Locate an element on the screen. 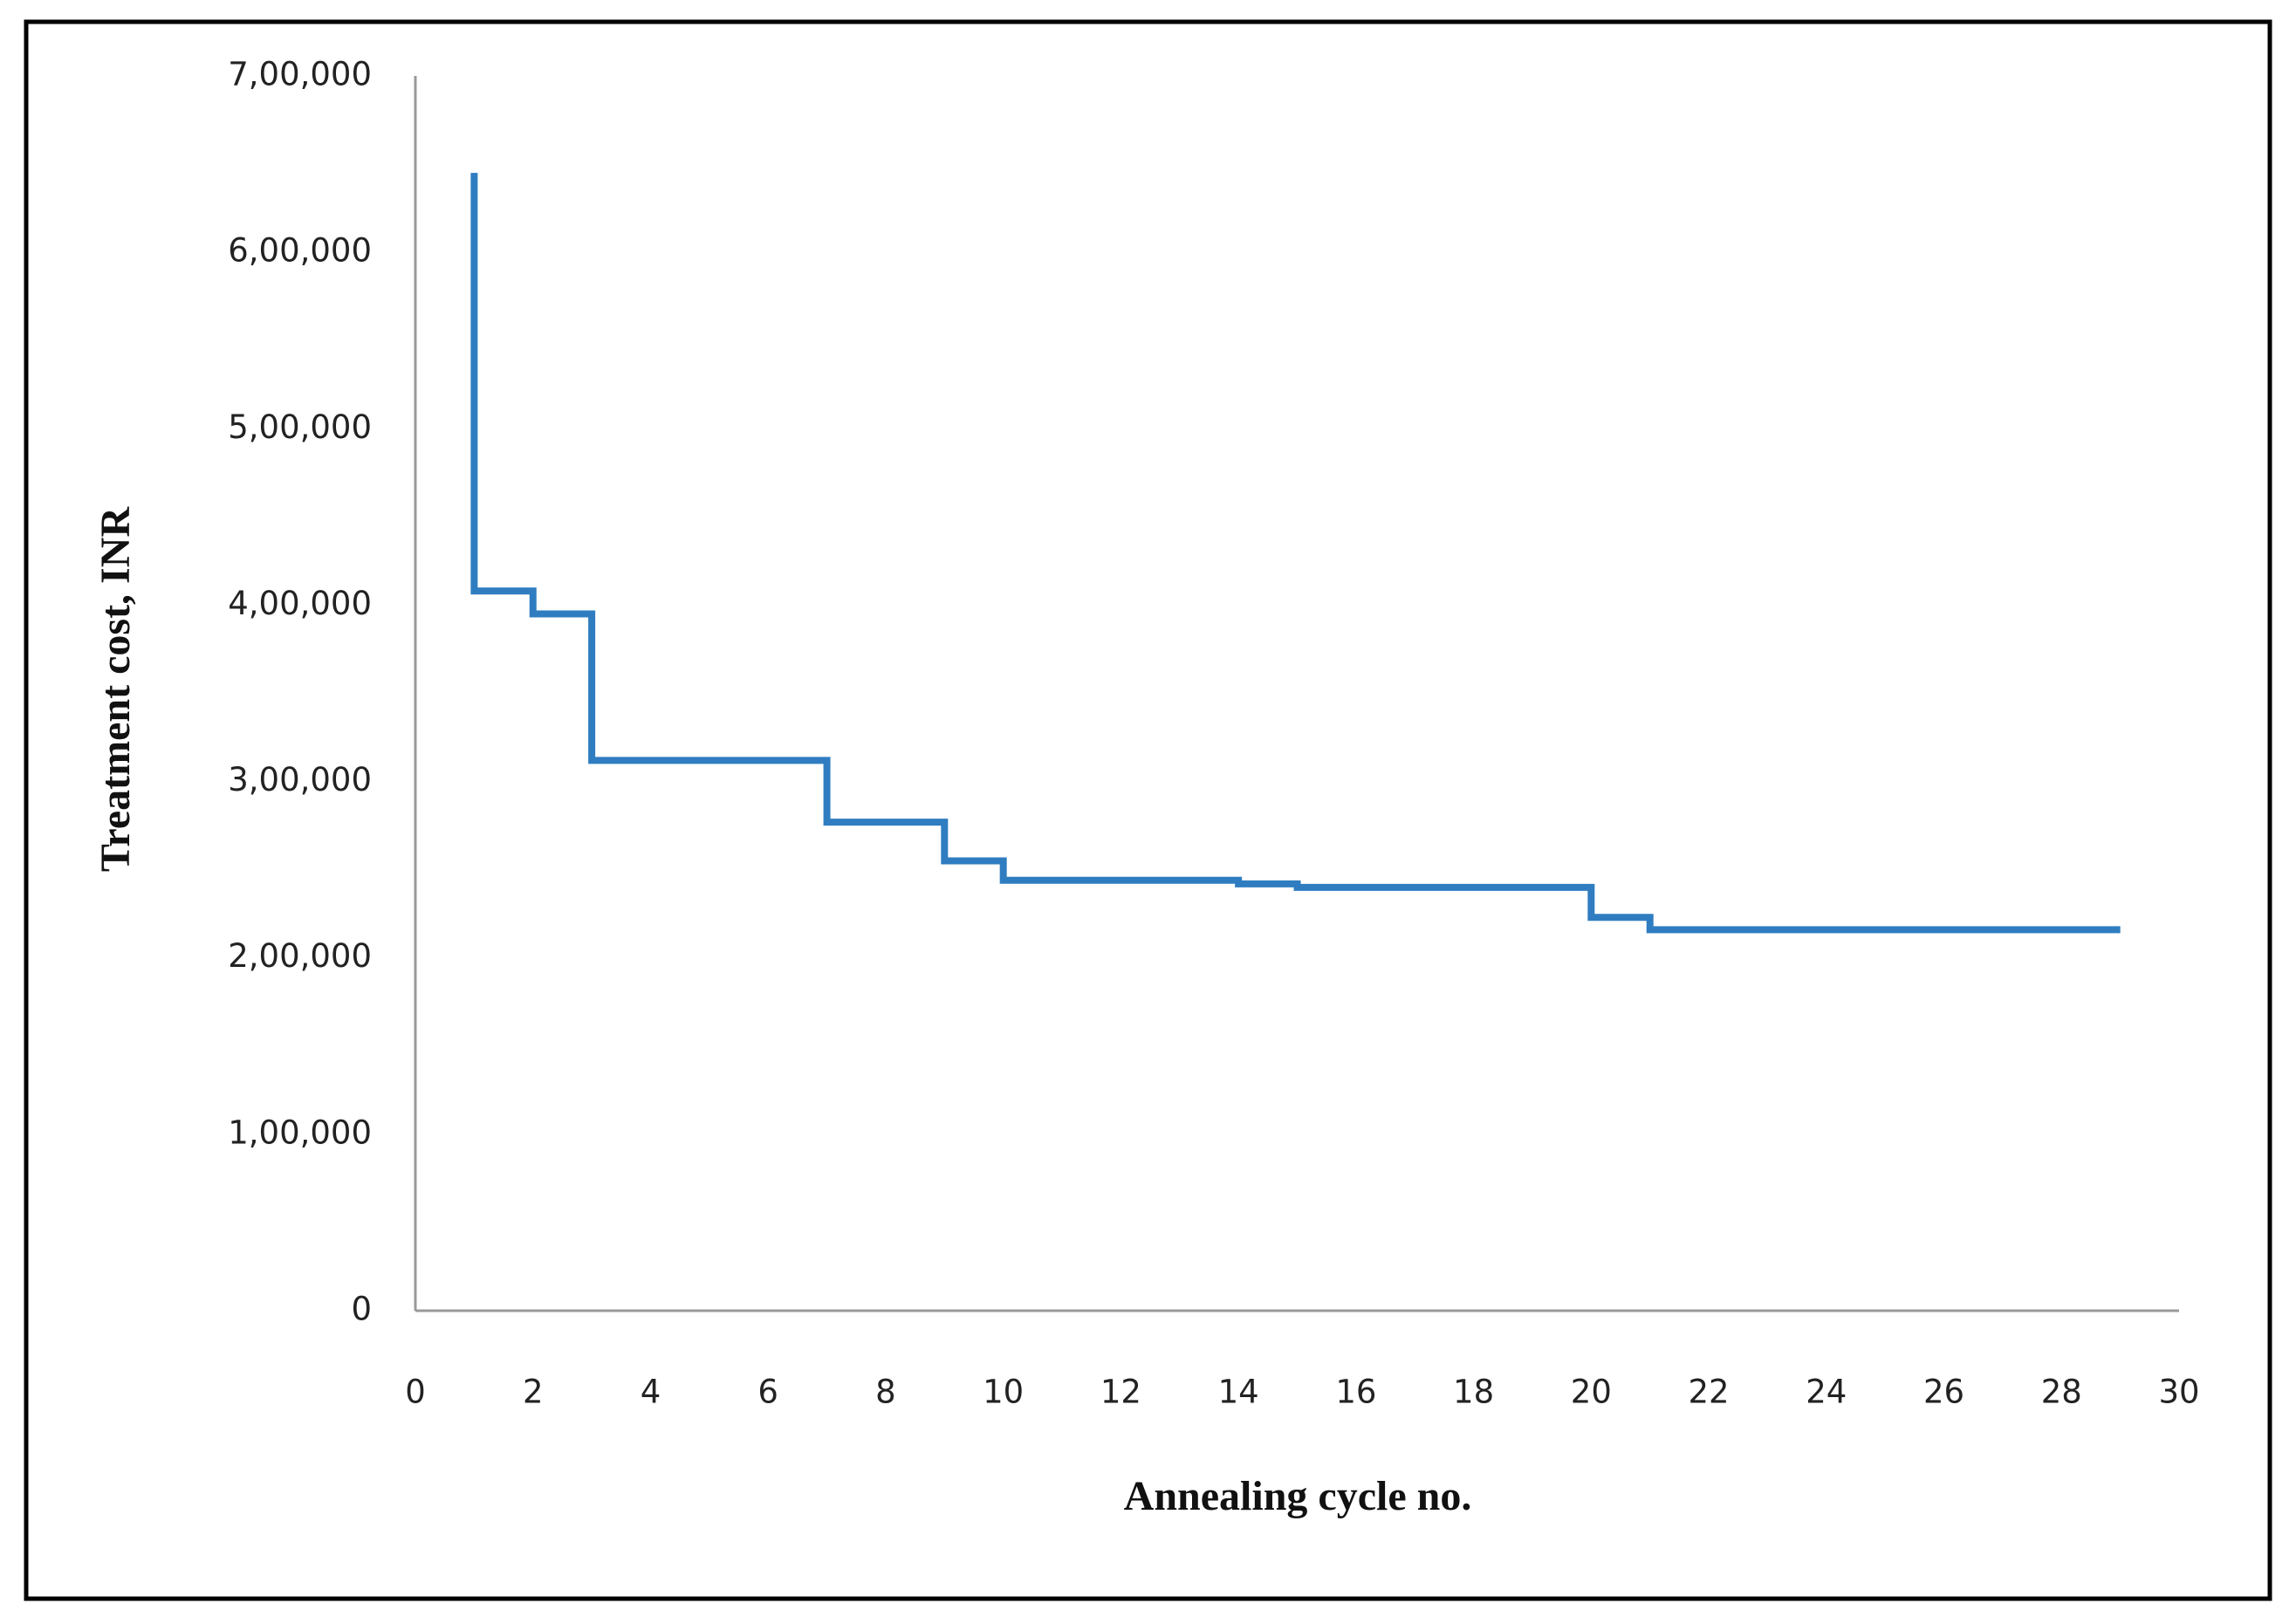 The width and height of the screenshot is (2296, 1624). x-tick-label: 28 is located at coordinates (2061, 1392).